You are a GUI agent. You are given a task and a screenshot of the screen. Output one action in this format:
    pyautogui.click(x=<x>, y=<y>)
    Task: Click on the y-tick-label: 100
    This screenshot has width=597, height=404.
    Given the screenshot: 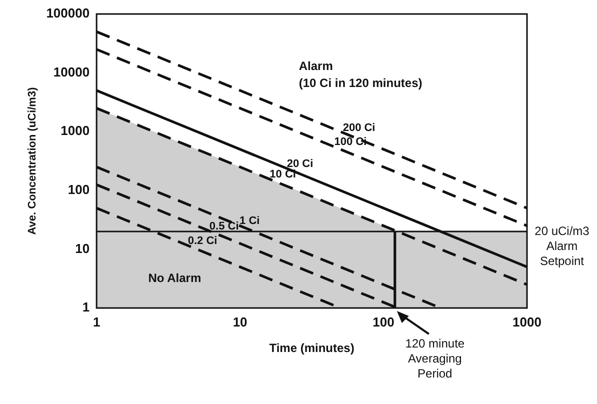 What is the action you would take?
    pyautogui.click(x=79, y=189)
    